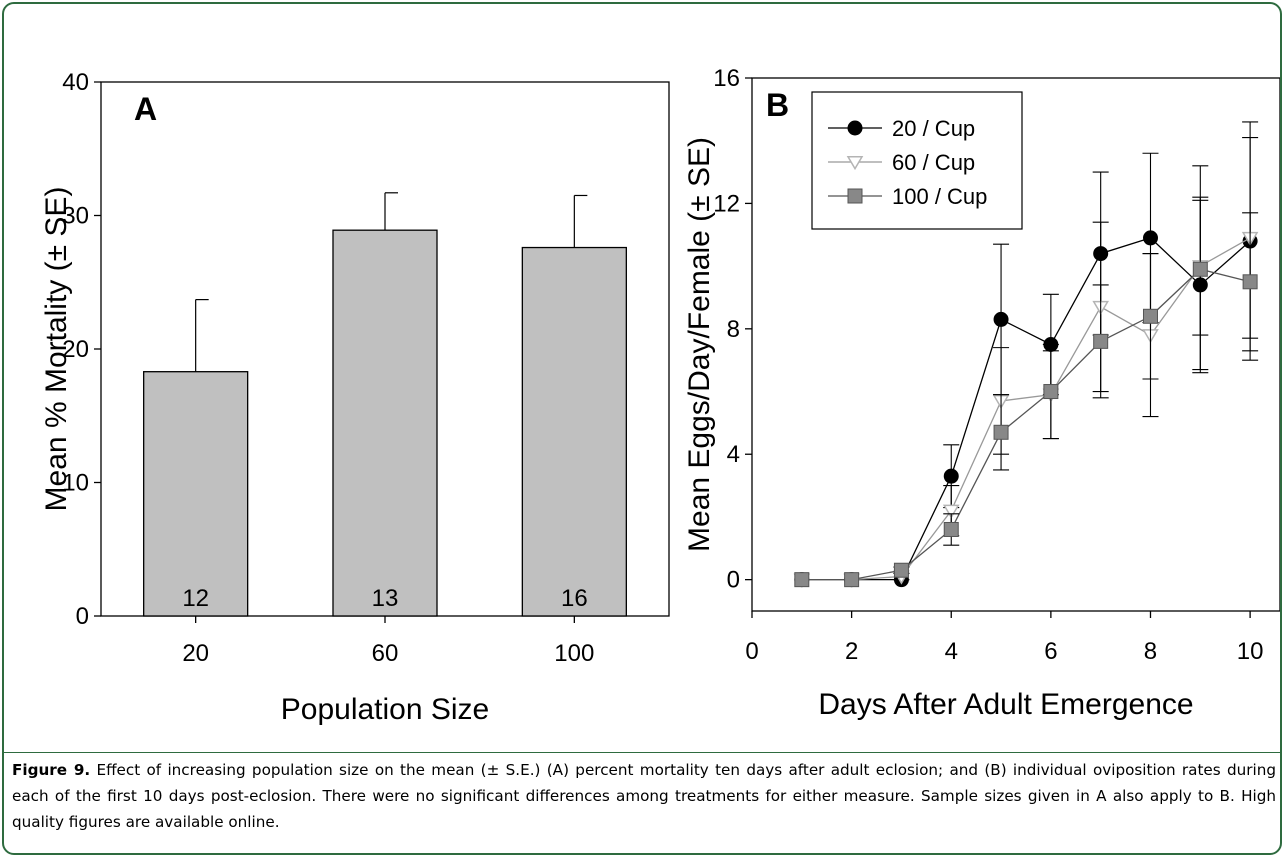 This screenshot has height=859, width=1286. What do you see at coordinates (75, 82) in the screenshot?
I see `y-tick-label-a: 40` at bounding box center [75, 82].